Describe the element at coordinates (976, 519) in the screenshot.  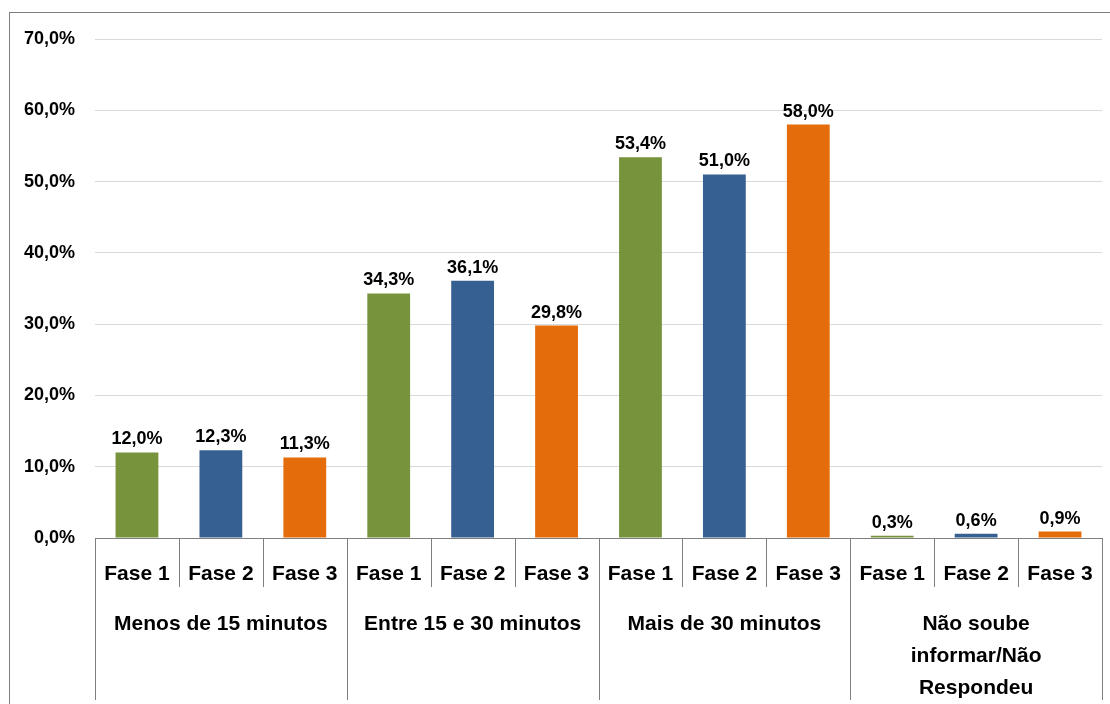
I see `data-label: 0,6%` at that location.